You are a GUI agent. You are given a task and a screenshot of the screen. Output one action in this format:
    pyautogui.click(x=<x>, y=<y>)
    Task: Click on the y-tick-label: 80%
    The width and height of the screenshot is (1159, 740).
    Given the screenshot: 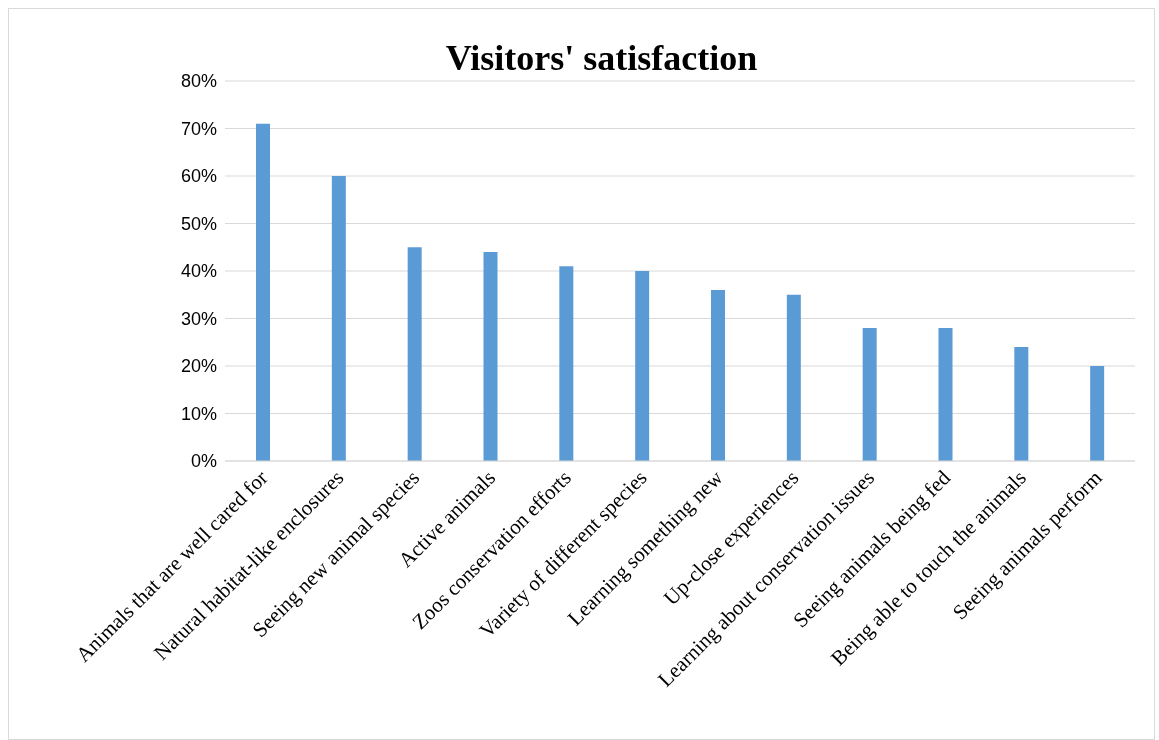 What is the action you would take?
    pyautogui.click(x=198, y=81)
    